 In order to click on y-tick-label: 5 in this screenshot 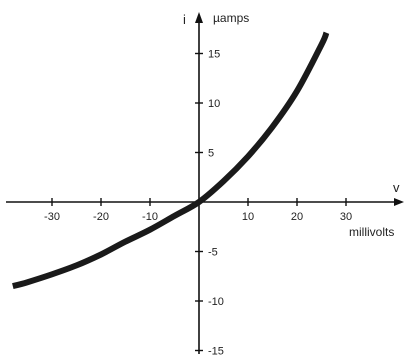, I will do `click(211, 154)`.